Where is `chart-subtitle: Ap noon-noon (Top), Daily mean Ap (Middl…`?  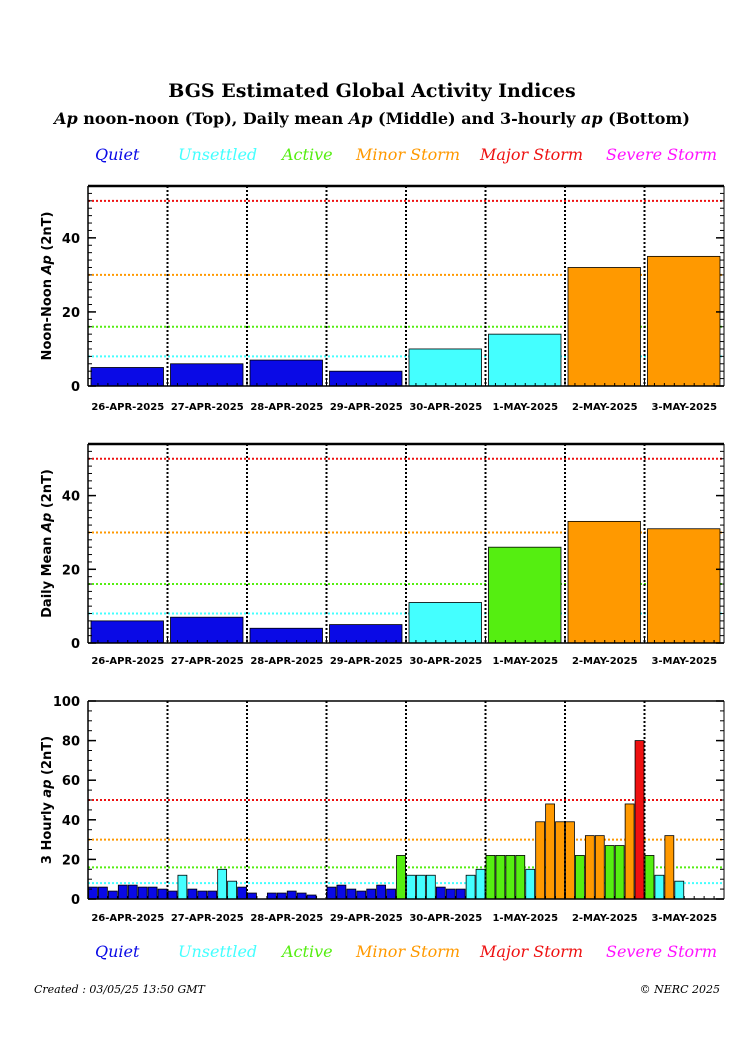
chart-subtitle: Ap noon-noon (Top), Daily mean Ap (Middl… is located at coordinates (372, 118).